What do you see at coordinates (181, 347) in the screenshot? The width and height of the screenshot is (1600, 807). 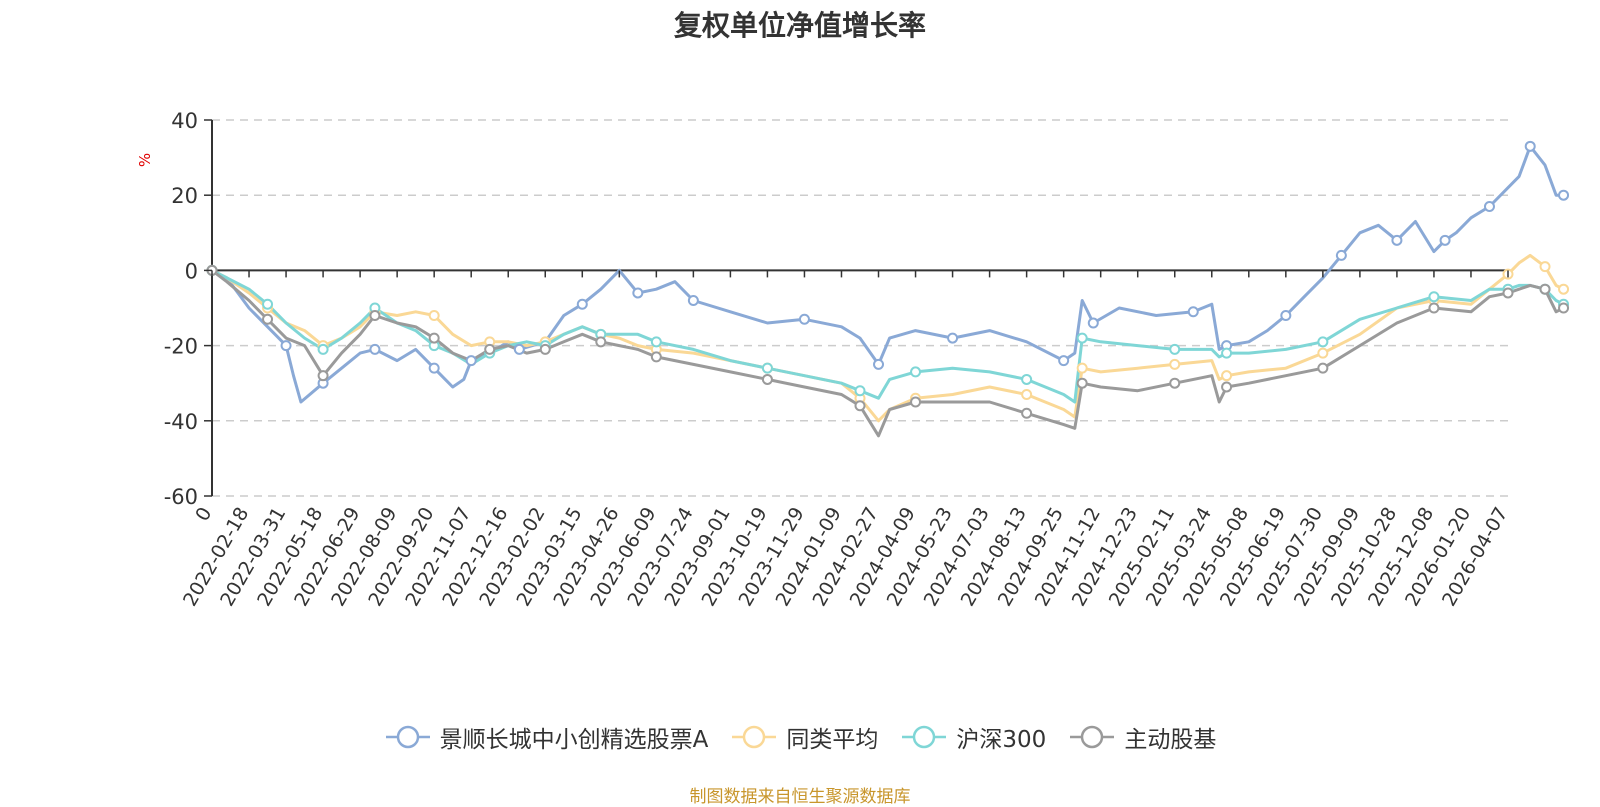 I see `y-tick-label: -20` at bounding box center [181, 347].